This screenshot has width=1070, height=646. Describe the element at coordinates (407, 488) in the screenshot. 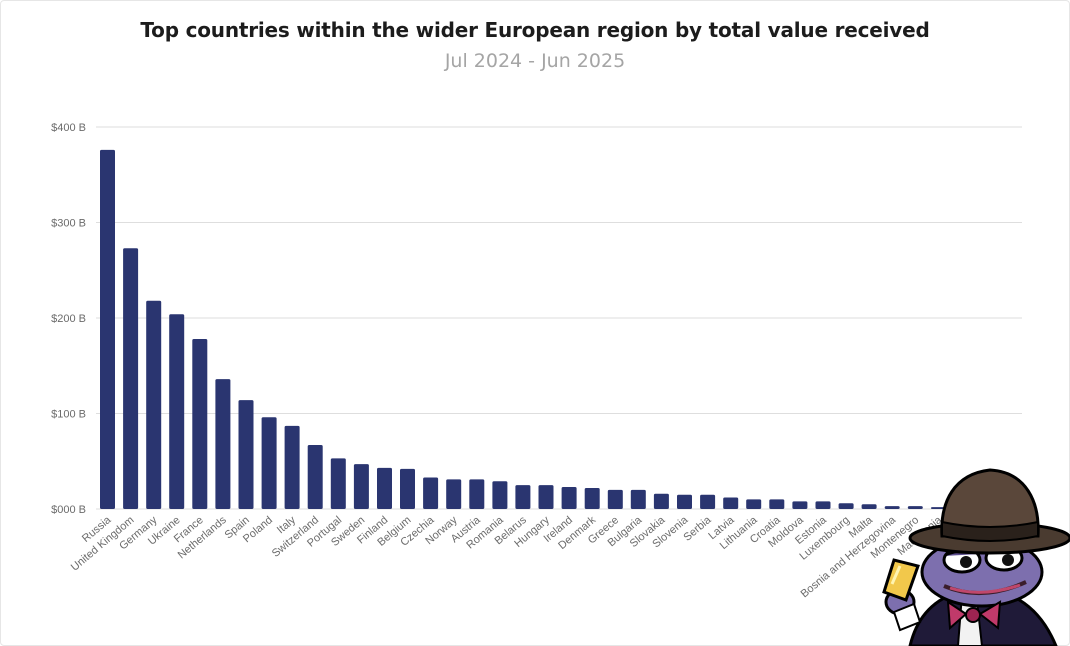

I see `bar-belgium` at that location.